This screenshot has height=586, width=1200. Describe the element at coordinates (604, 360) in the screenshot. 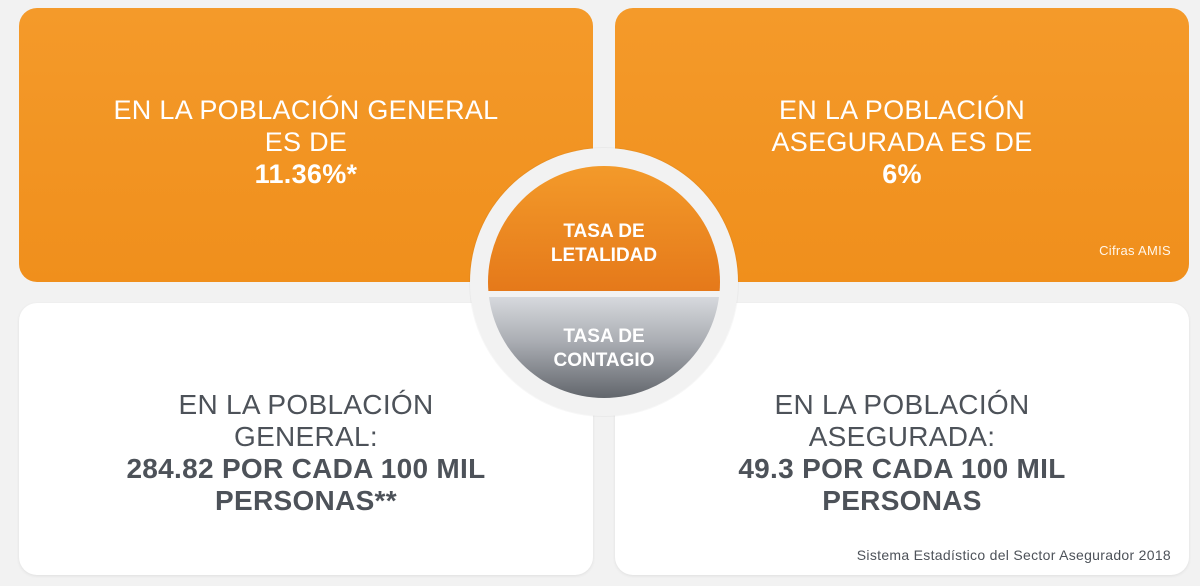

I see `label-line: CONTAGIO` at that location.